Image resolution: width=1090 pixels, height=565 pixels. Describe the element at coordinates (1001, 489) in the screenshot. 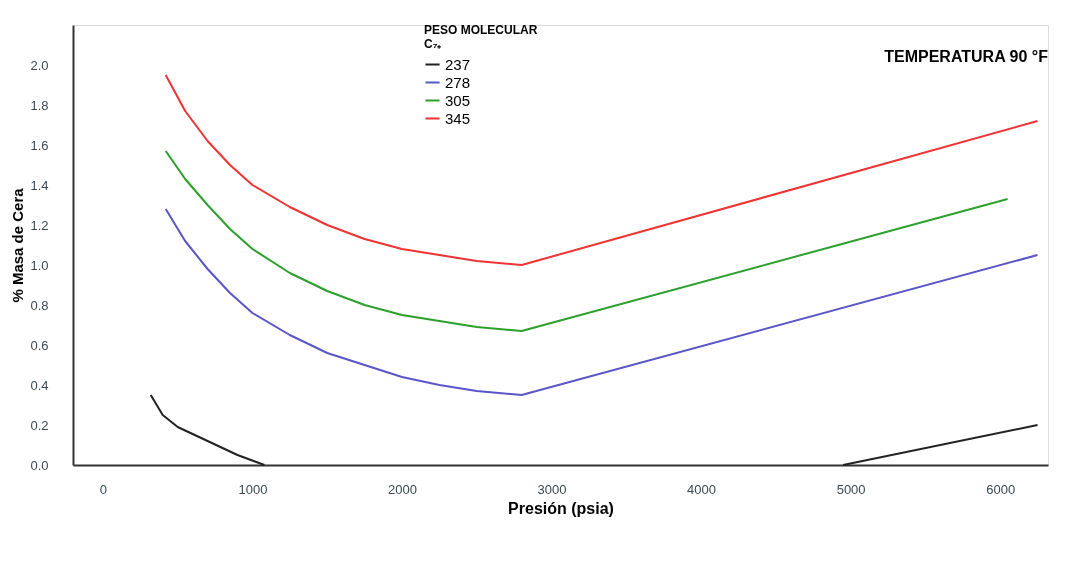

I see `x-tick-label: 6000` at that location.